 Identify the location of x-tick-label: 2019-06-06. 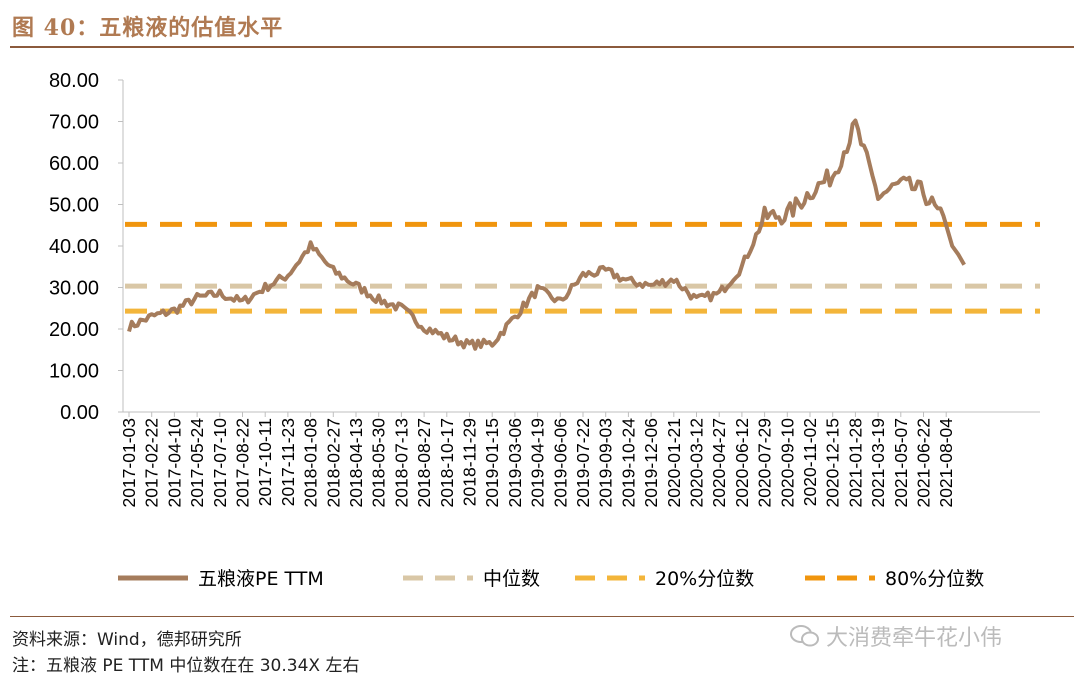
(560, 463).